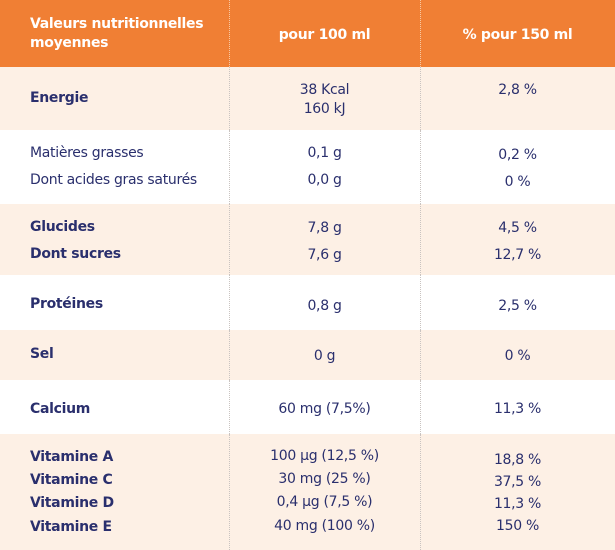 The width and height of the screenshot is (615, 550). Describe the element at coordinates (60, 409) in the screenshot. I see `nutrient-label: Calcium` at that location.